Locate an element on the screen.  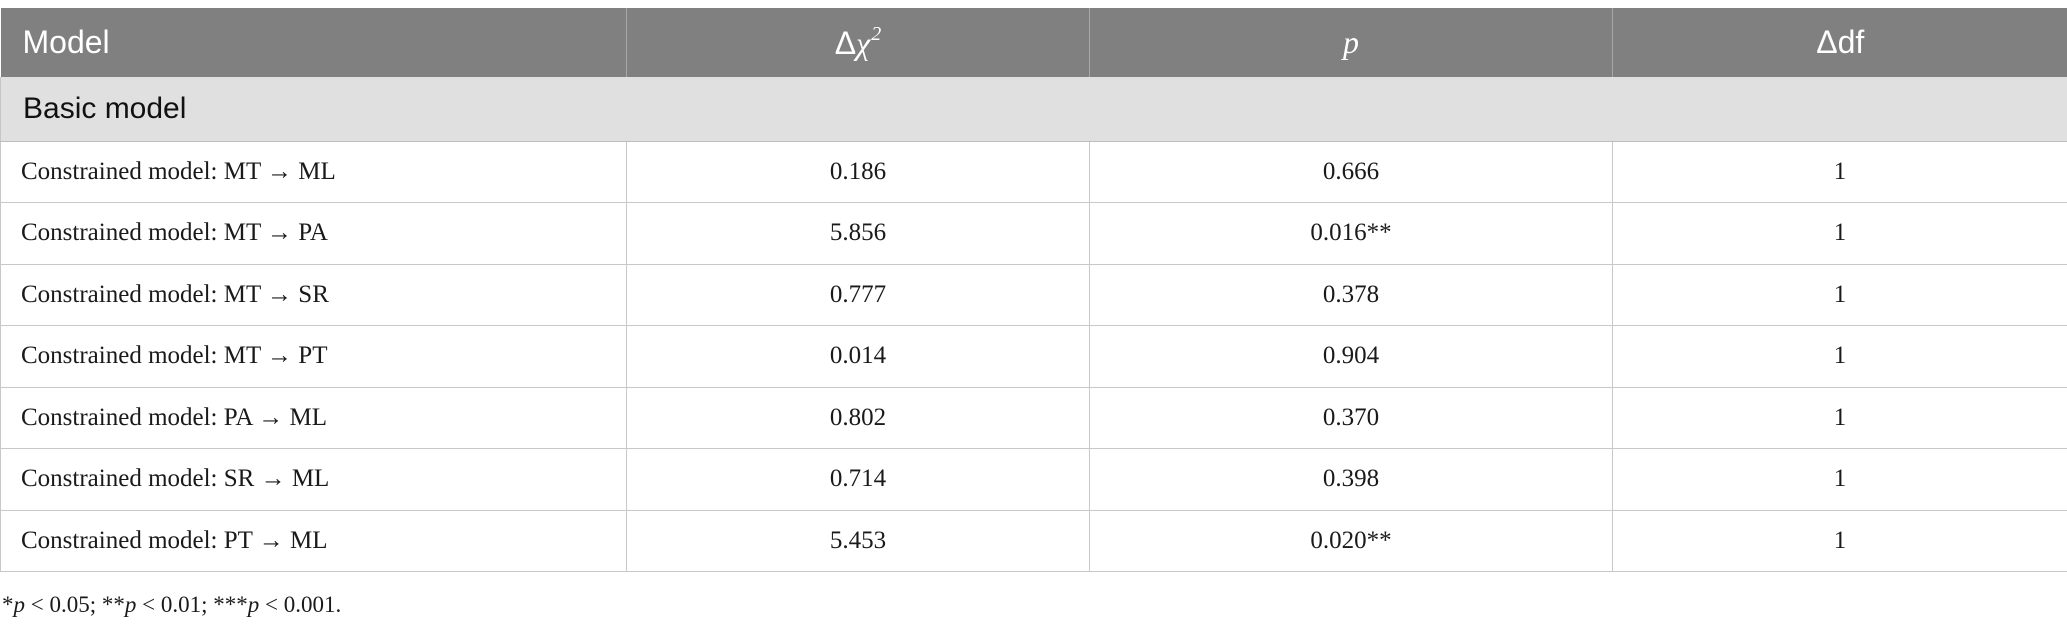
header-row: Model Δχ2 p Δdf is located at coordinates (1033, 42).